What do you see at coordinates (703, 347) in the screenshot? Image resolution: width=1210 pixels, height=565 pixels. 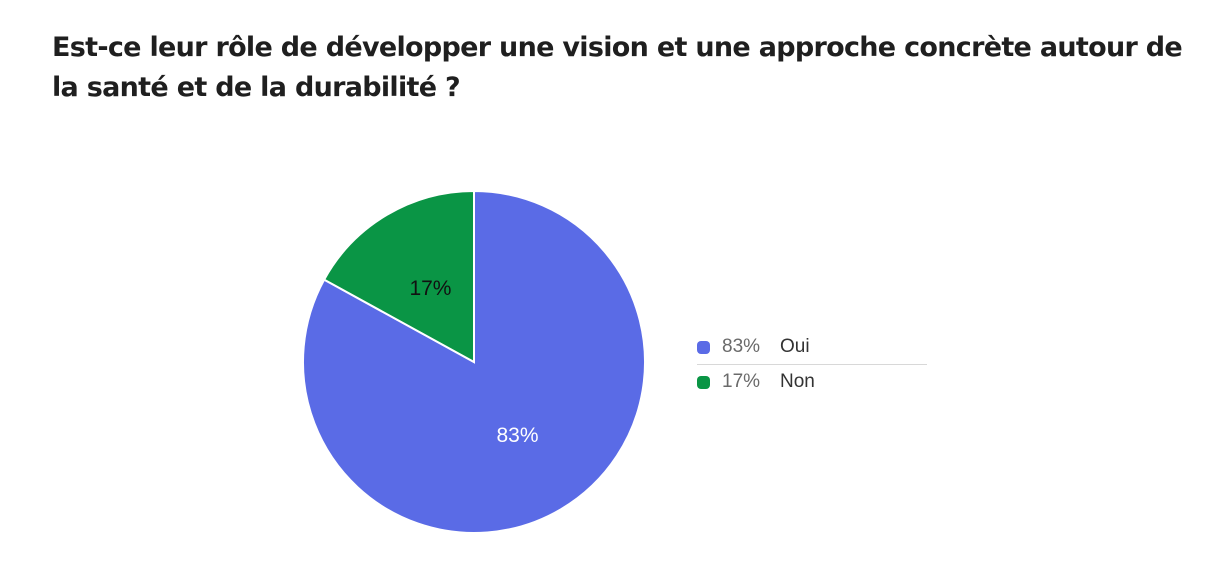 I see `legend-swatch-oui` at bounding box center [703, 347].